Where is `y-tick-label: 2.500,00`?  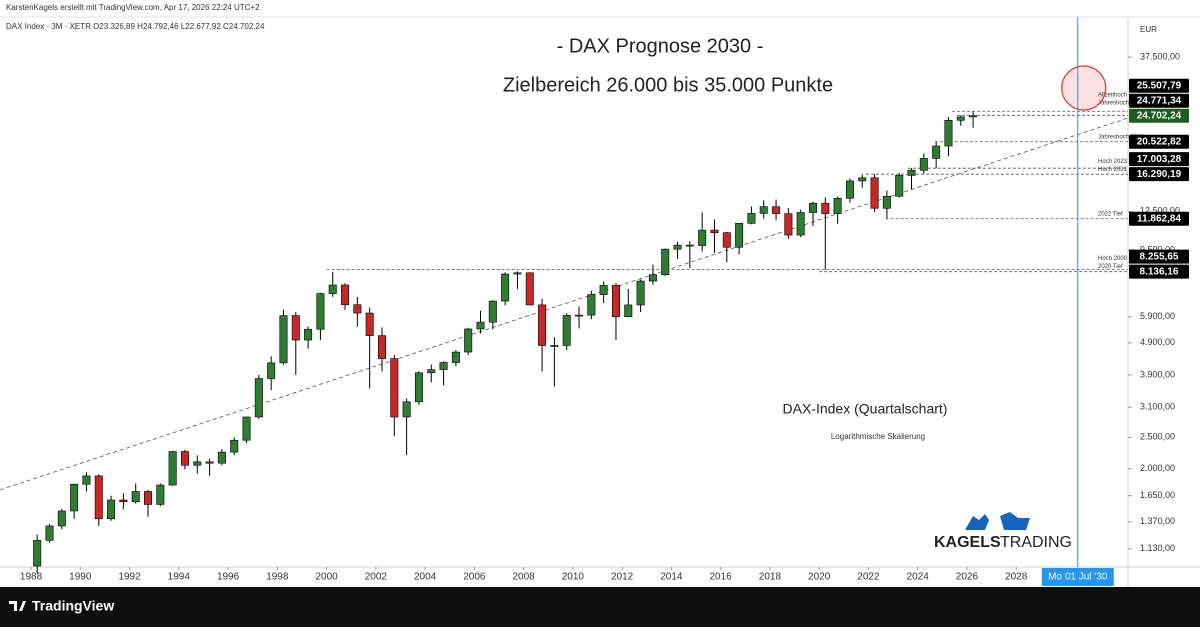 y-tick-label: 2.500,00 is located at coordinates (1157, 437).